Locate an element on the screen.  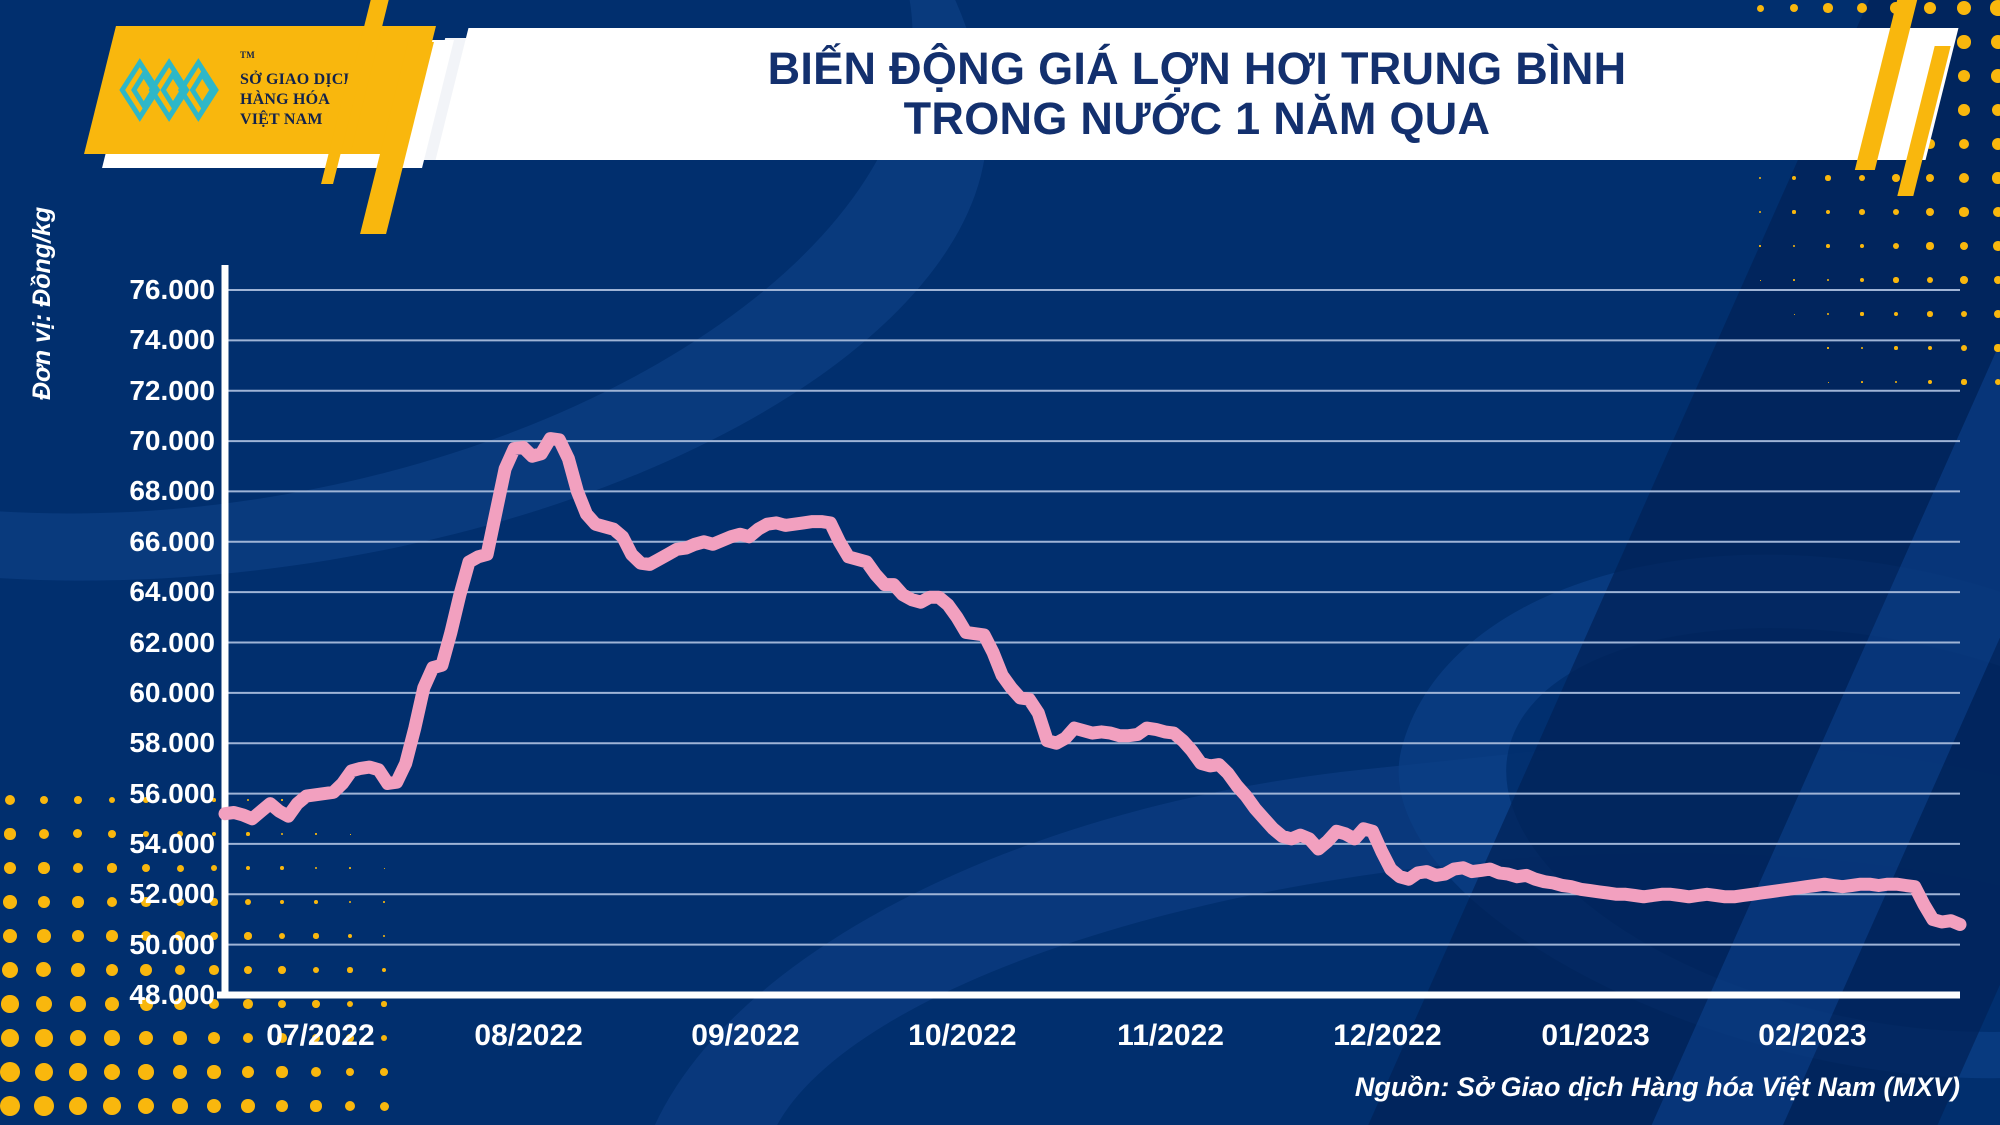
y-axis-tick: 54.000 is located at coordinates (172, 843).